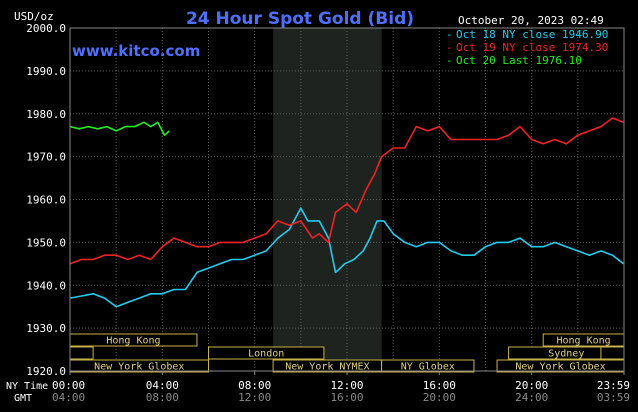 The height and width of the screenshot is (412, 638). I want to click on nymex-session-shade, so click(327, 199).